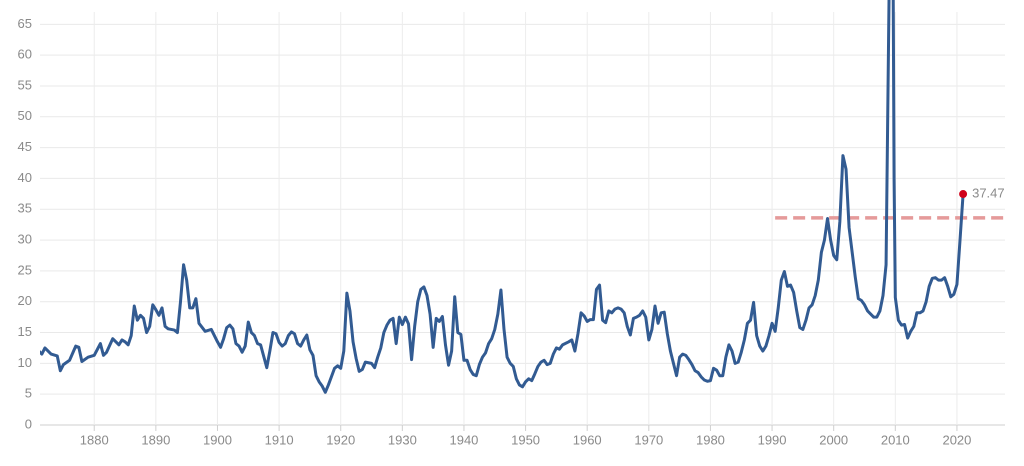  What do you see at coordinates (25, 300) in the screenshot?
I see `y-tick-label: 20` at bounding box center [25, 300].